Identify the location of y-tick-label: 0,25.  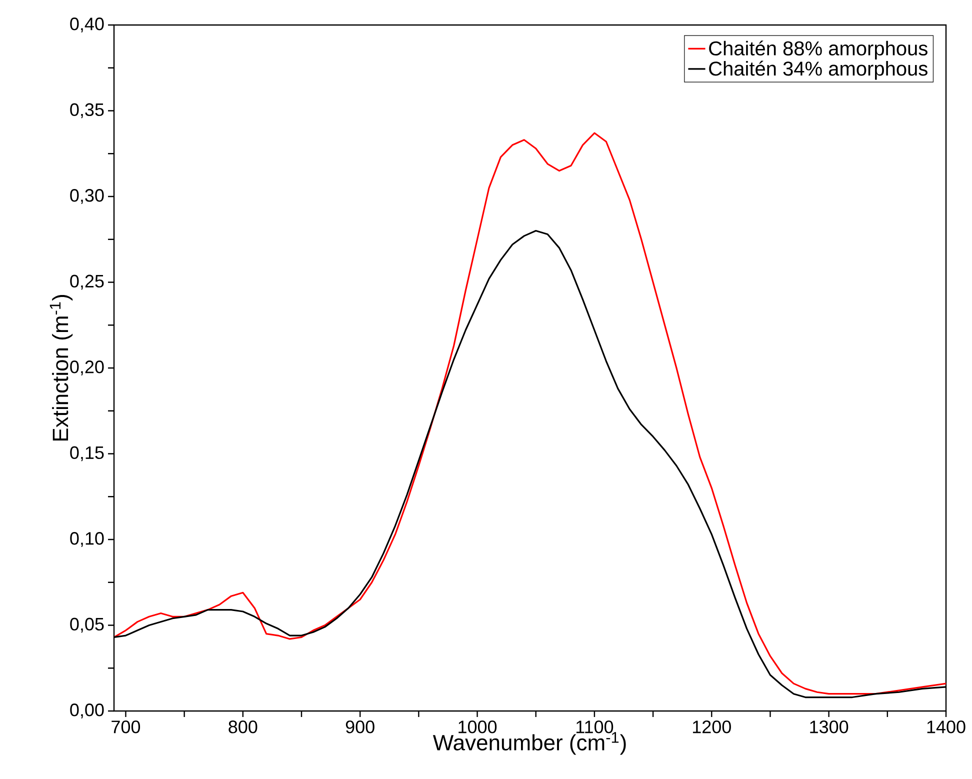
(87, 282).